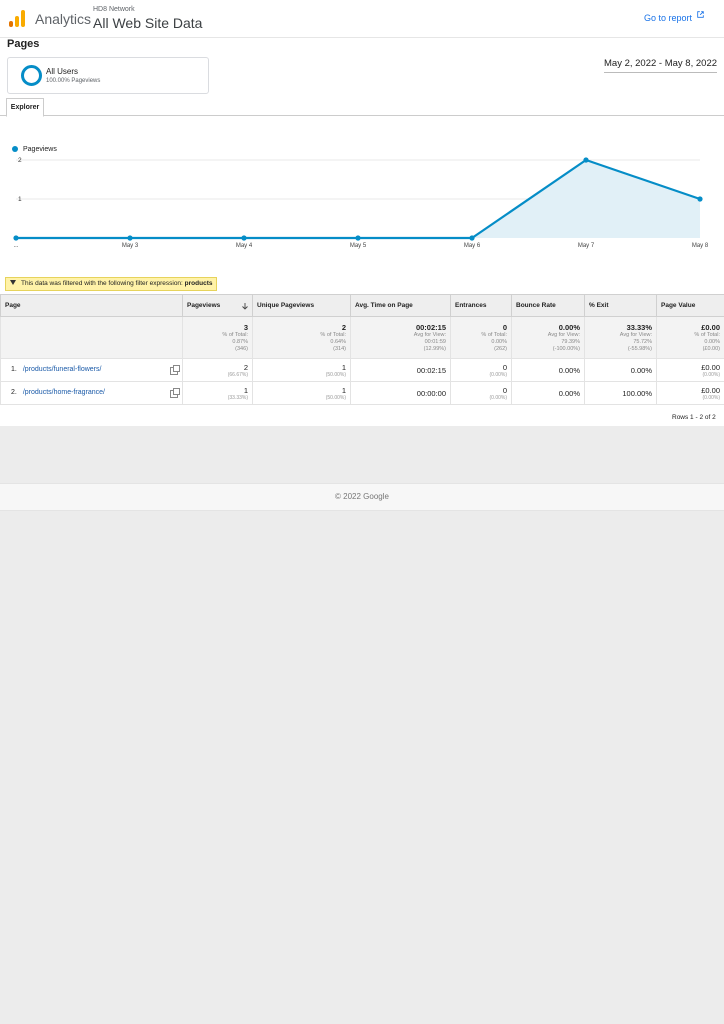  I want to click on x-tick-label: May 3, so click(130, 246).